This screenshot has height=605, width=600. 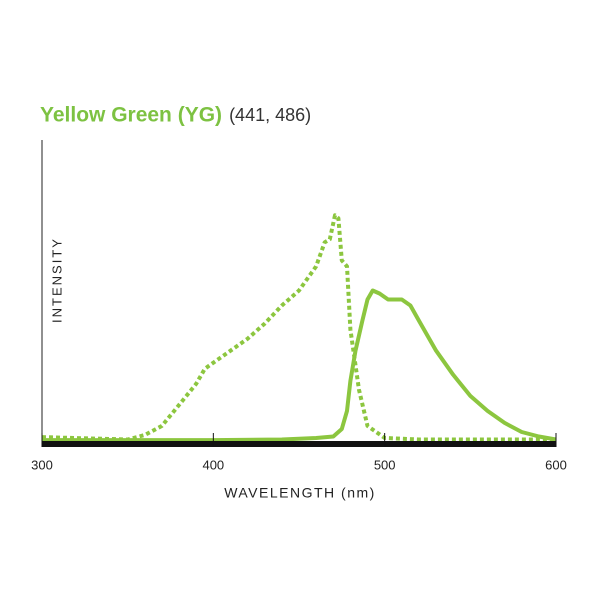 What do you see at coordinates (213, 464) in the screenshot?
I see `x-tick-label: 400` at bounding box center [213, 464].